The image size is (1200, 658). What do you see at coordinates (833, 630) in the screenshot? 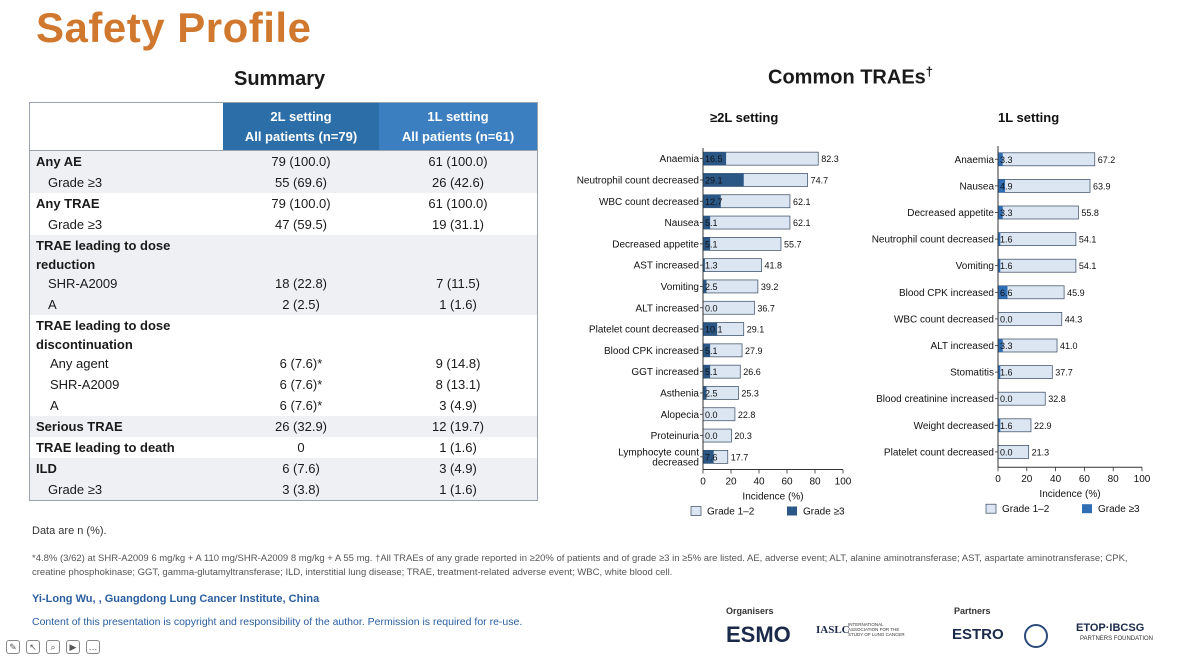
I see `iaslc-logo: IASLC` at bounding box center [833, 630].